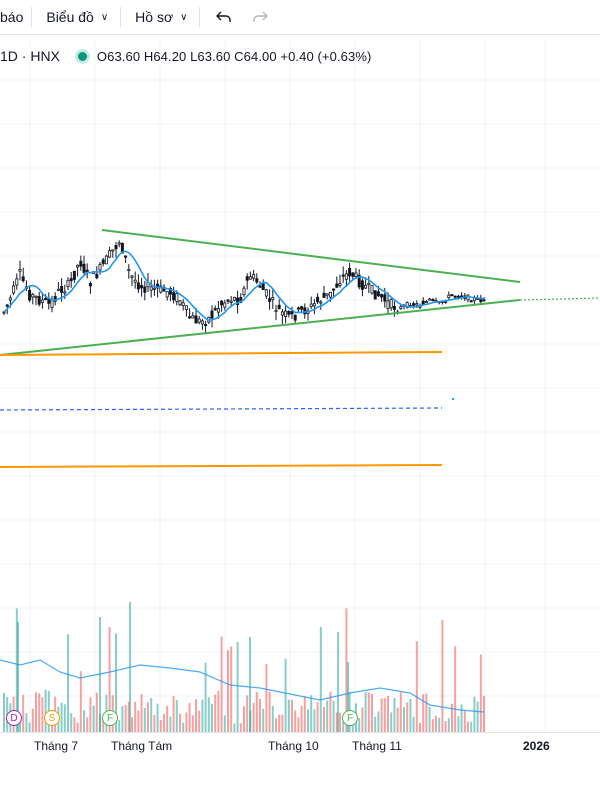 The height and width of the screenshot is (800, 600). I want to click on undo-button, so click(224, 17).